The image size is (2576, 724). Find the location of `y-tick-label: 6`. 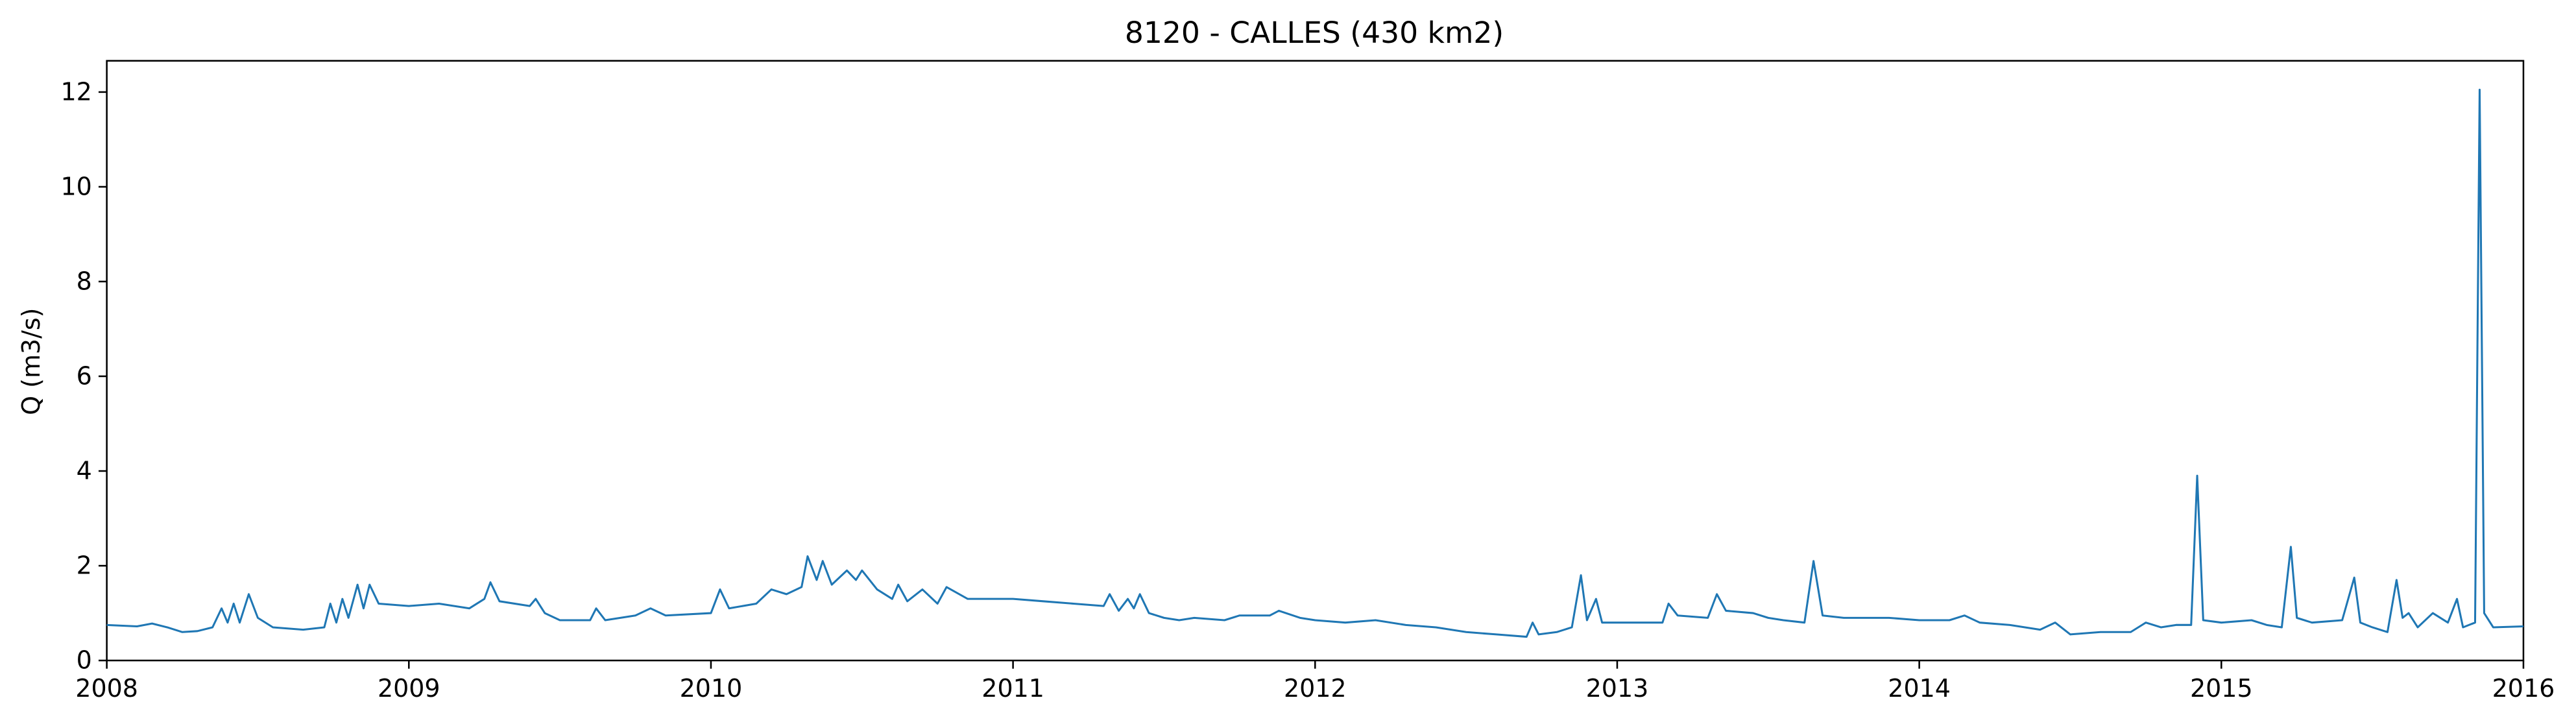

y-tick-label: 6 is located at coordinates (84, 376).